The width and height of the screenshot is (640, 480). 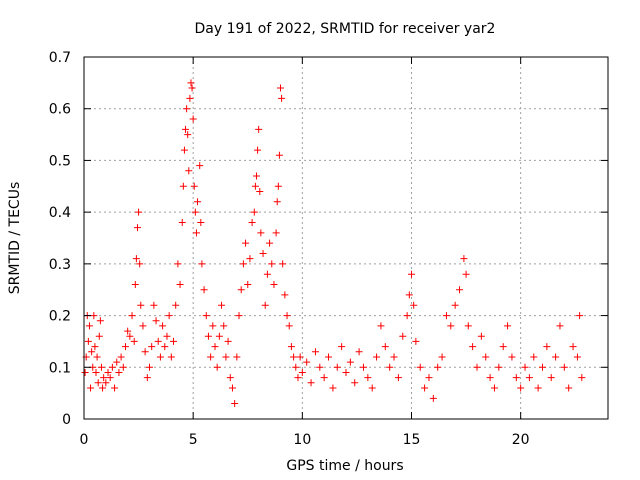 What do you see at coordinates (412, 440) in the screenshot?
I see `x-tick-label: 15` at bounding box center [412, 440].